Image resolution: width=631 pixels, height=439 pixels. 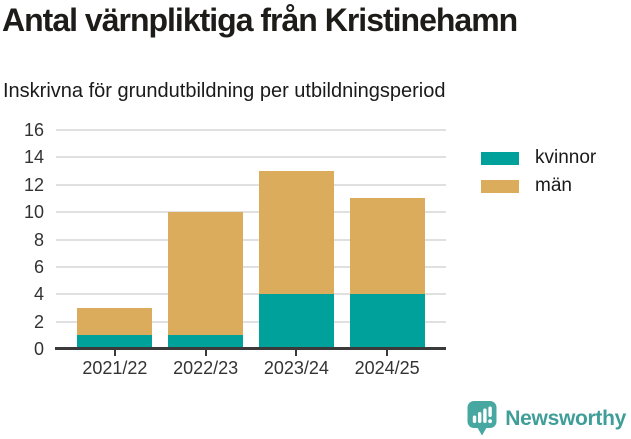 What do you see at coordinates (482, 418) in the screenshot?
I see `newsworthy-logo-icon` at bounding box center [482, 418].